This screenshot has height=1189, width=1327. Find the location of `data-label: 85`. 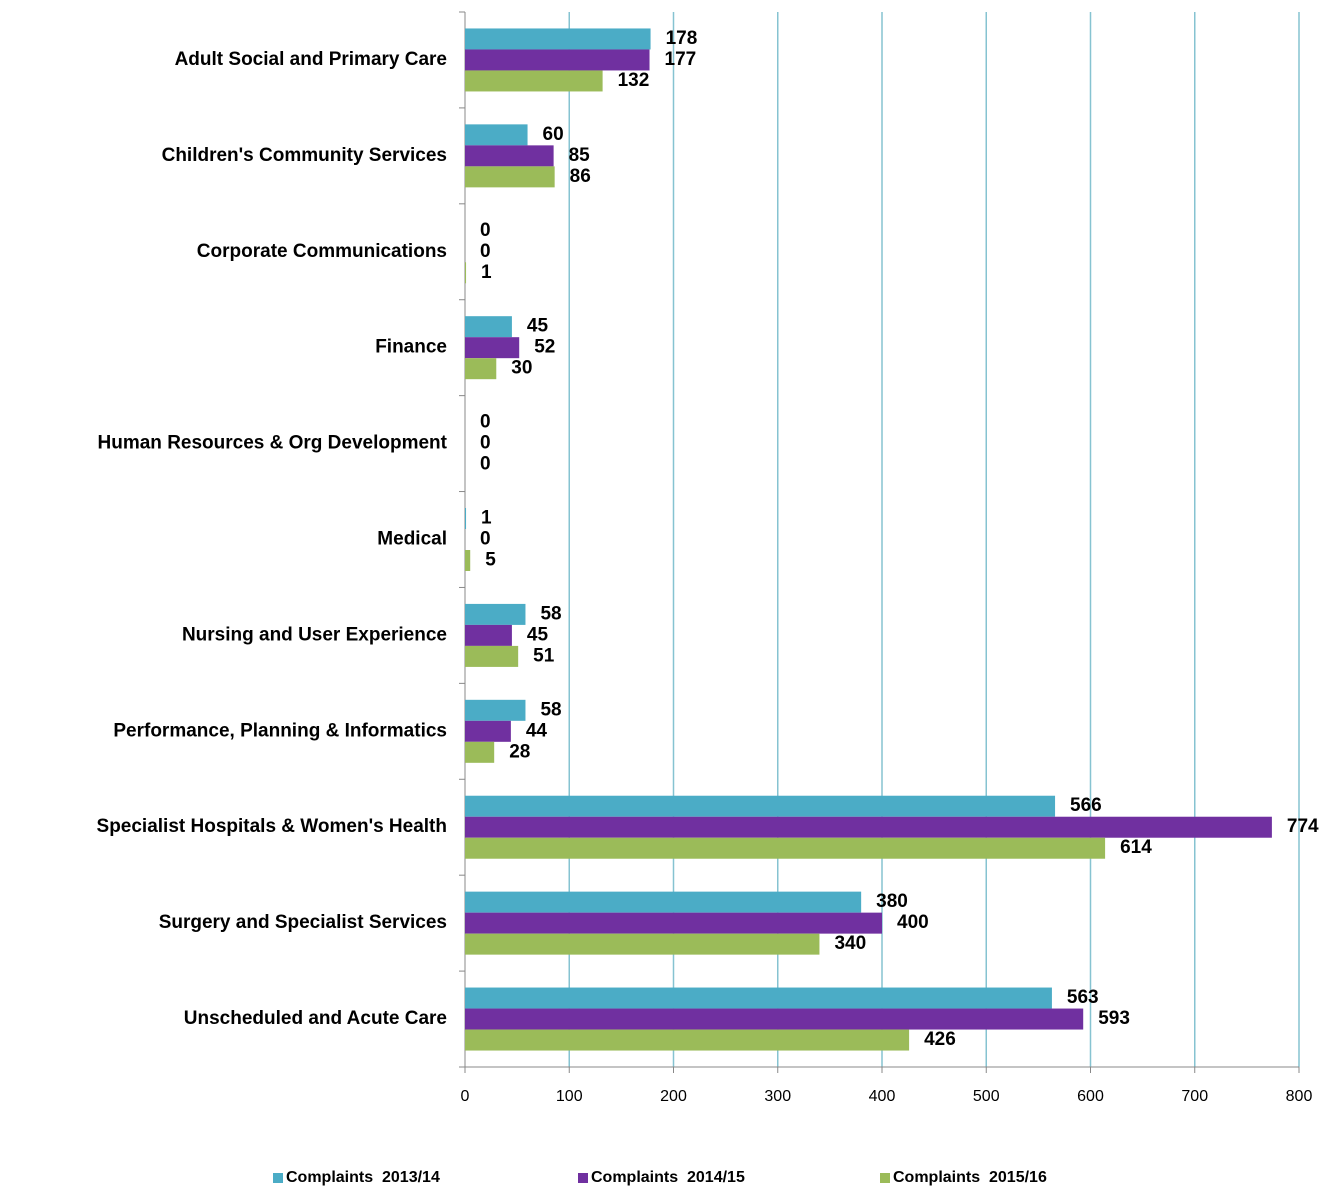

data-label: 85 is located at coordinates (580, 155).